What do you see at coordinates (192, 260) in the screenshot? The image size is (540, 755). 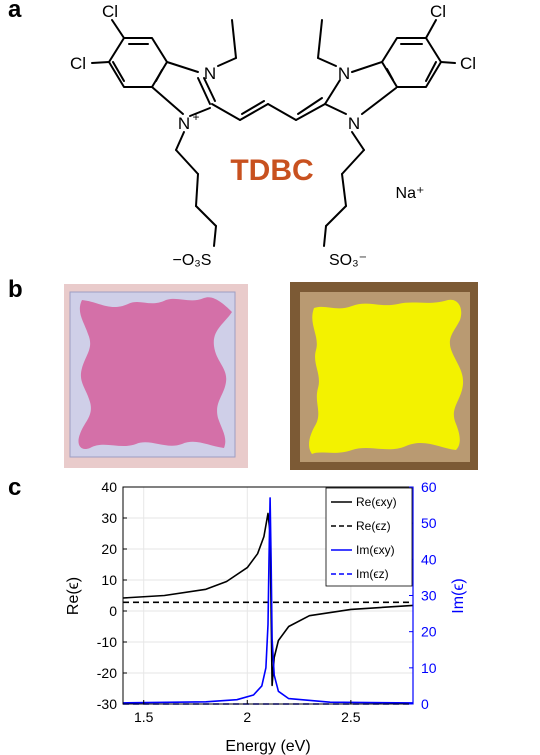 I see `sulfonate-left-label: −O₃S` at bounding box center [192, 260].